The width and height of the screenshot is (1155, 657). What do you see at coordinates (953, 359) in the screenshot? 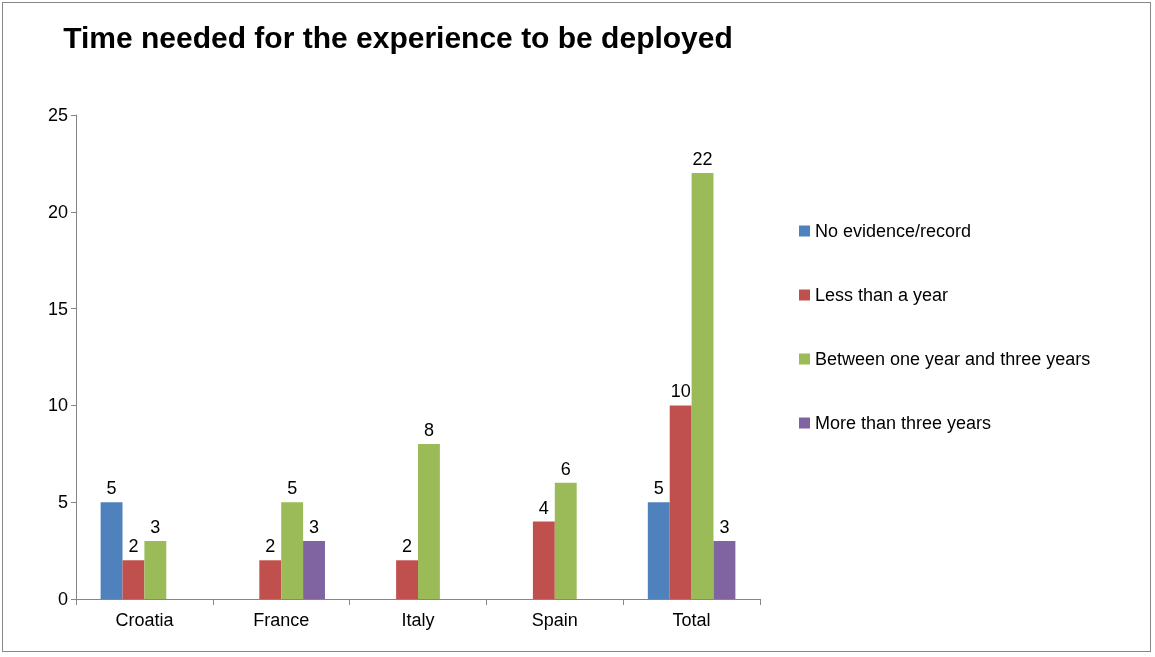
I see `legend-label: Between one year and three years` at bounding box center [953, 359].